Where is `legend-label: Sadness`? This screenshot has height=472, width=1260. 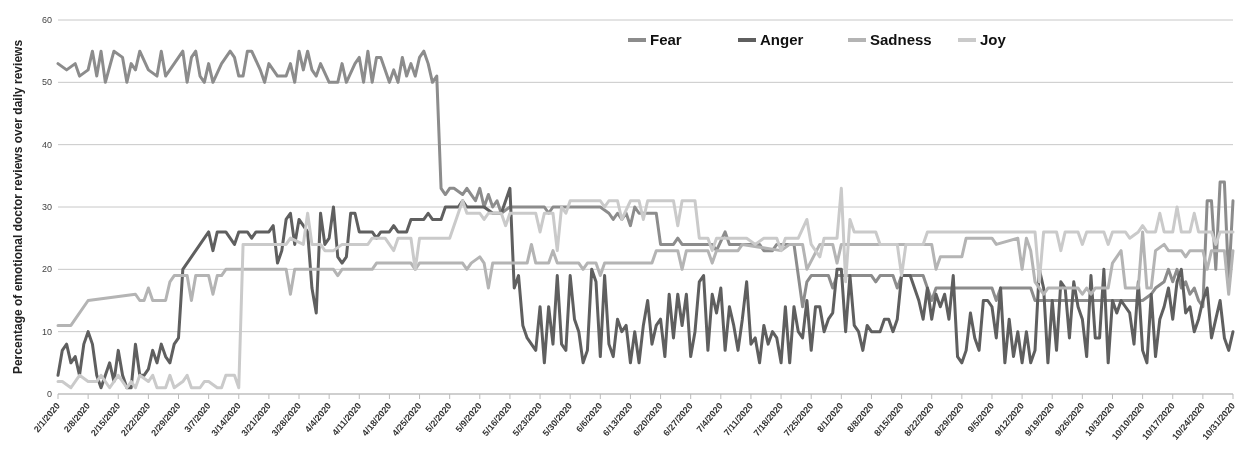
legend-label: Sadness is located at coordinates (901, 40).